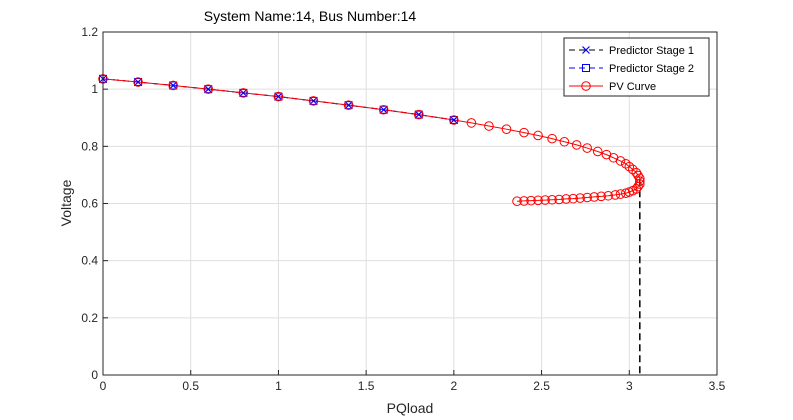 The image size is (793, 420). Describe the element at coordinates (89, 146) in the screenshot. I see `y-tick-label: 0.8` at that location.